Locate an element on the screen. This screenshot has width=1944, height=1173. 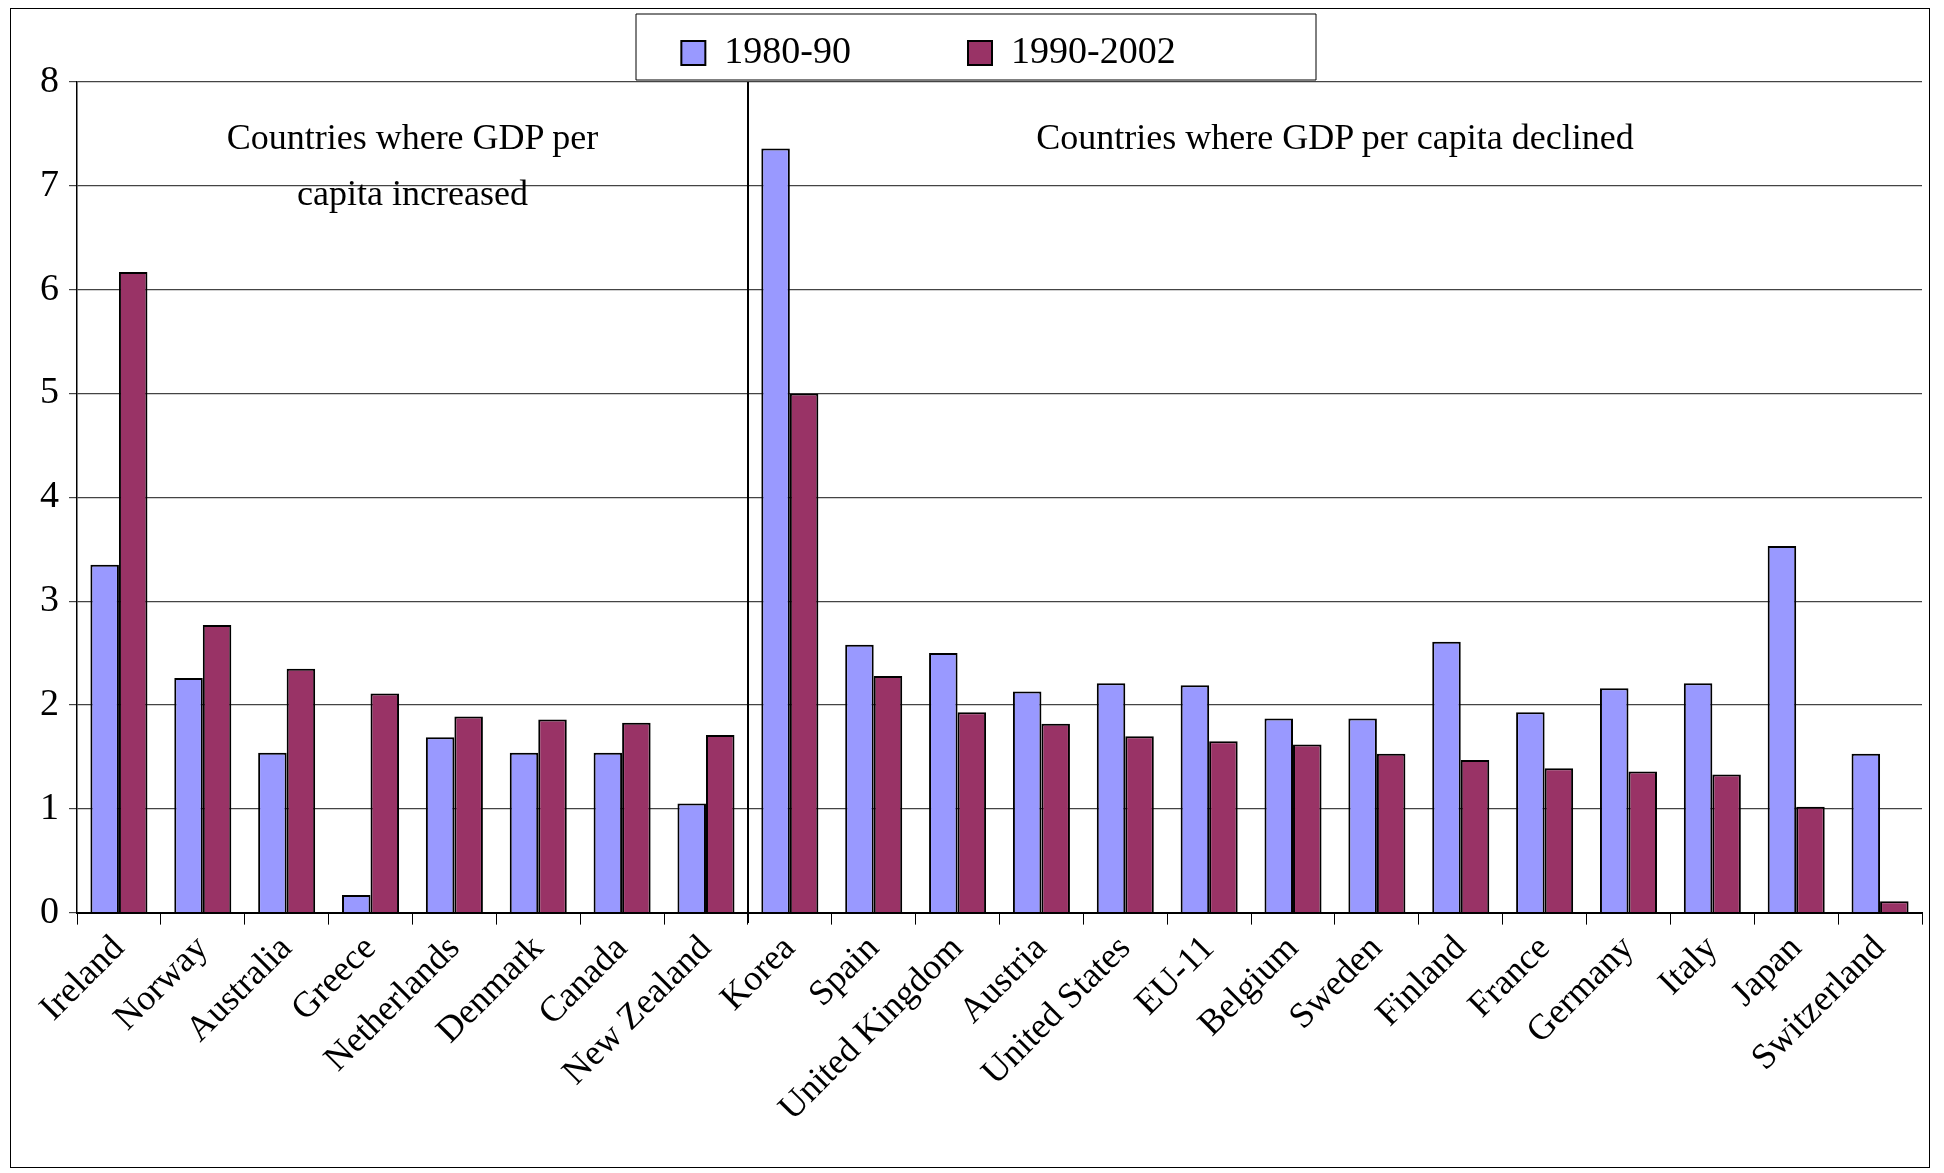
annotation: Countries where GDP per capita increased is located at coordinates (412, 165).